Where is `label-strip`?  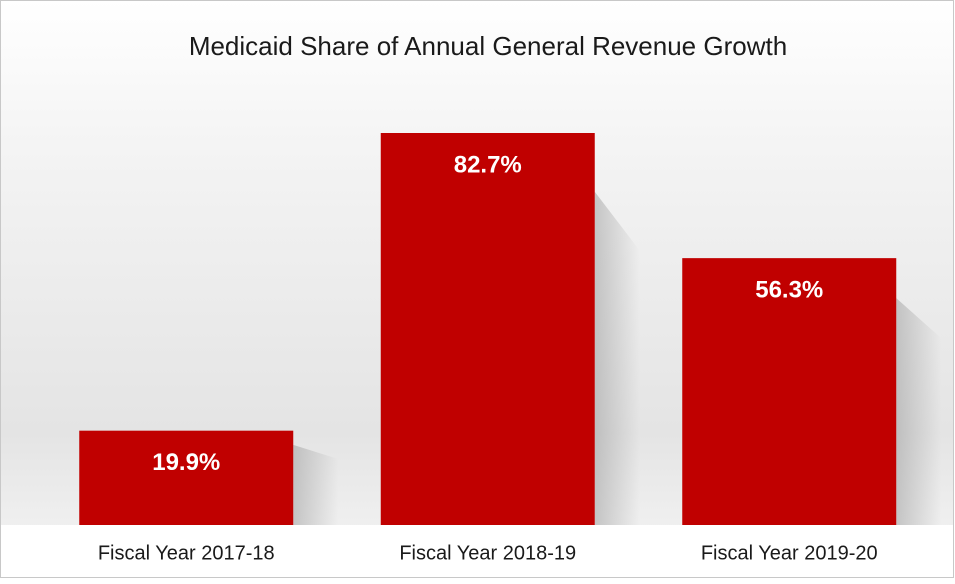
label-strip is located at coordinates (477, 551).